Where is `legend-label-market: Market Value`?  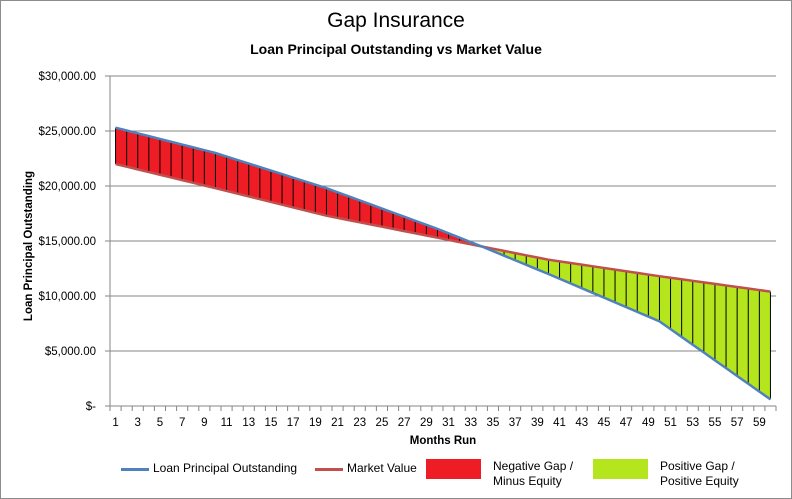 legend-label-market: Market Value is located at coordinates (382, 468).